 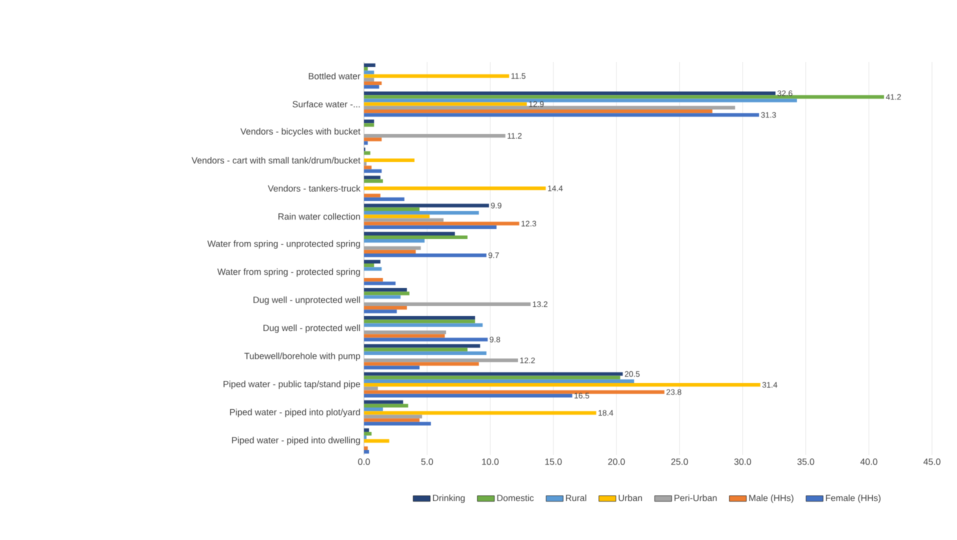 What do you see at coordinates (869, 461) in the screenshot?
I see `x-tick-label: 40.0` at bounding box center [869, 461].